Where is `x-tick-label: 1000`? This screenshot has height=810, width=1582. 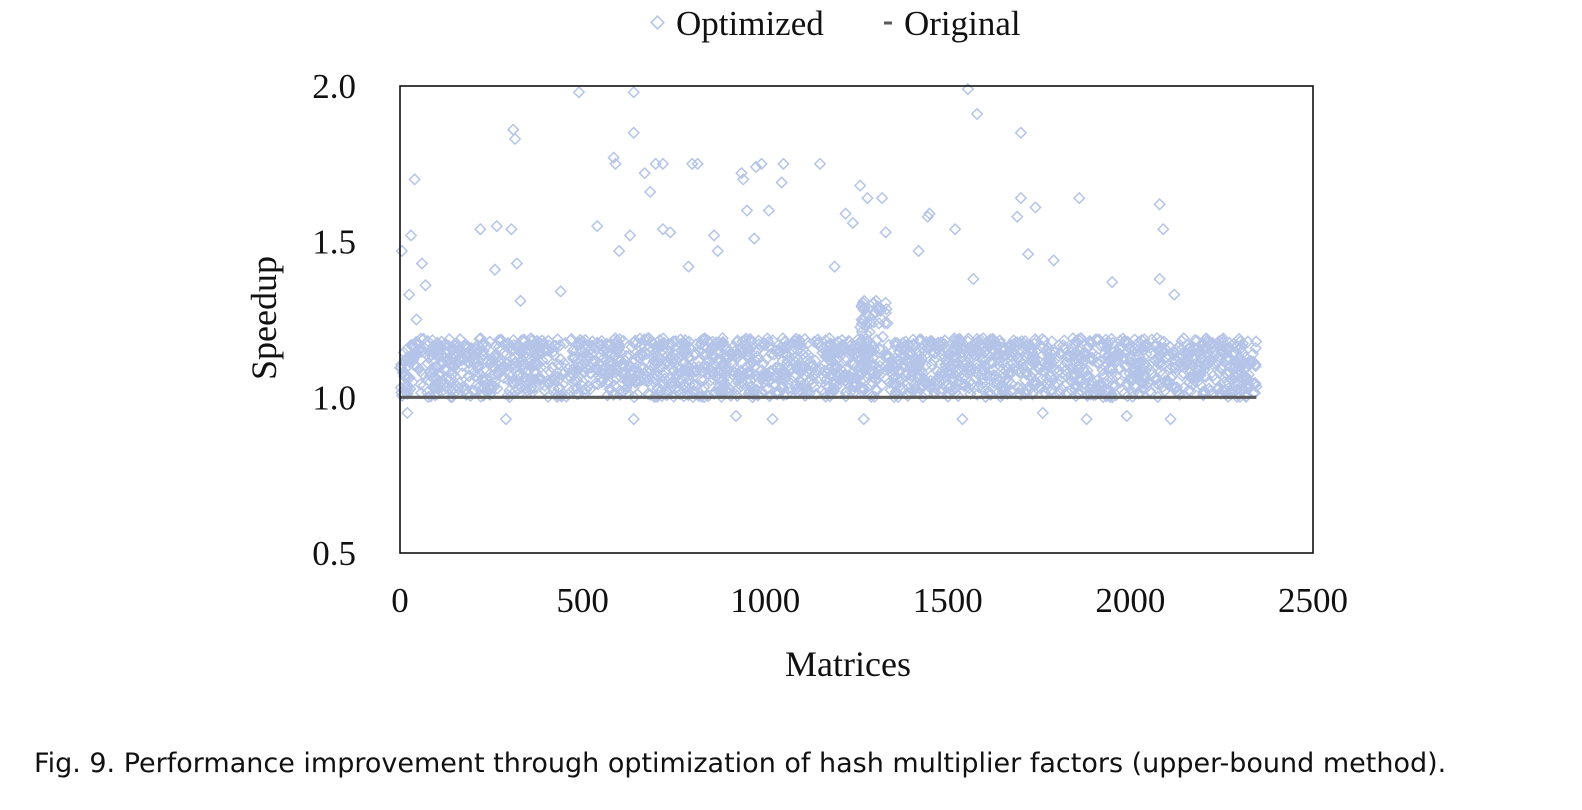
x-tick-label: 1000 is located at coordinates (765, 600).